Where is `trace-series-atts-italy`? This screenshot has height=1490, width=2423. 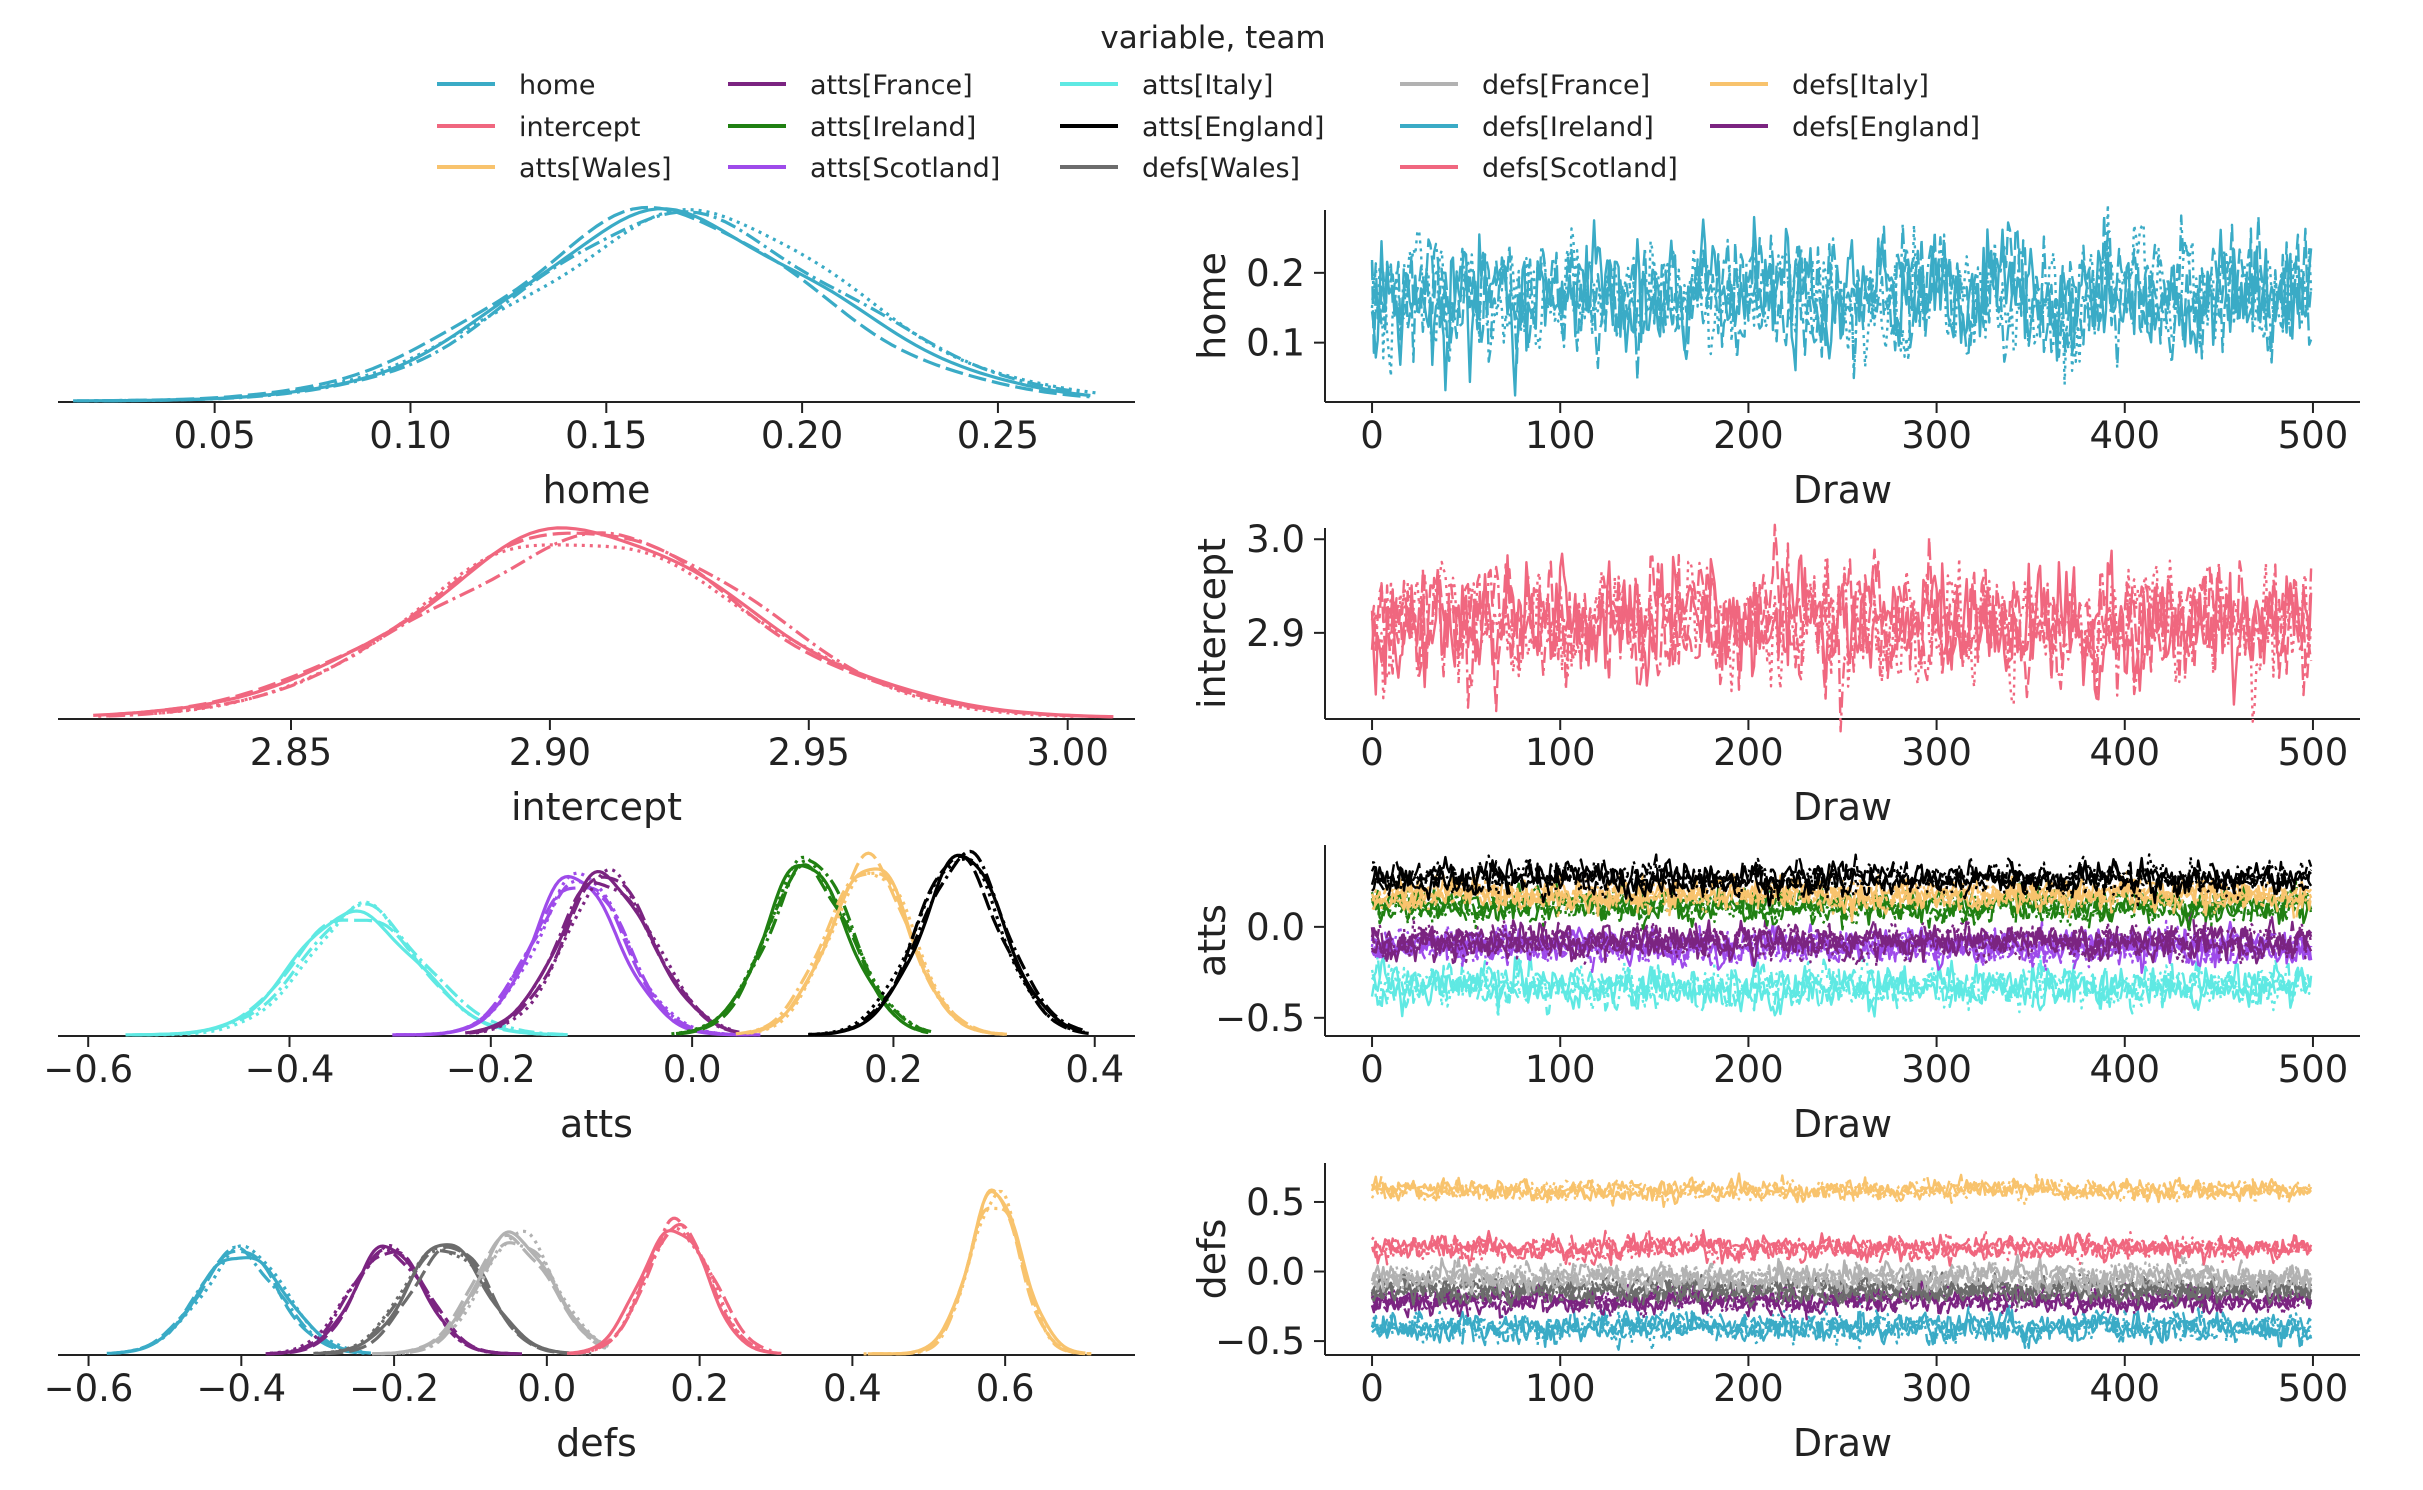 trace-series-atts-italy is located at coordinates (1841, 985).